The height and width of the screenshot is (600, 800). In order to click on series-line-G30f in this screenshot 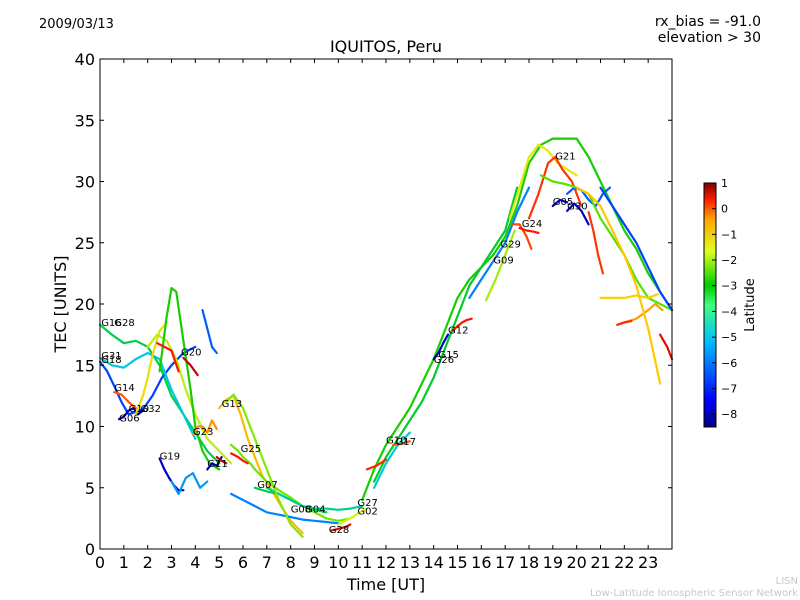, I will do `click(666, 347)`.